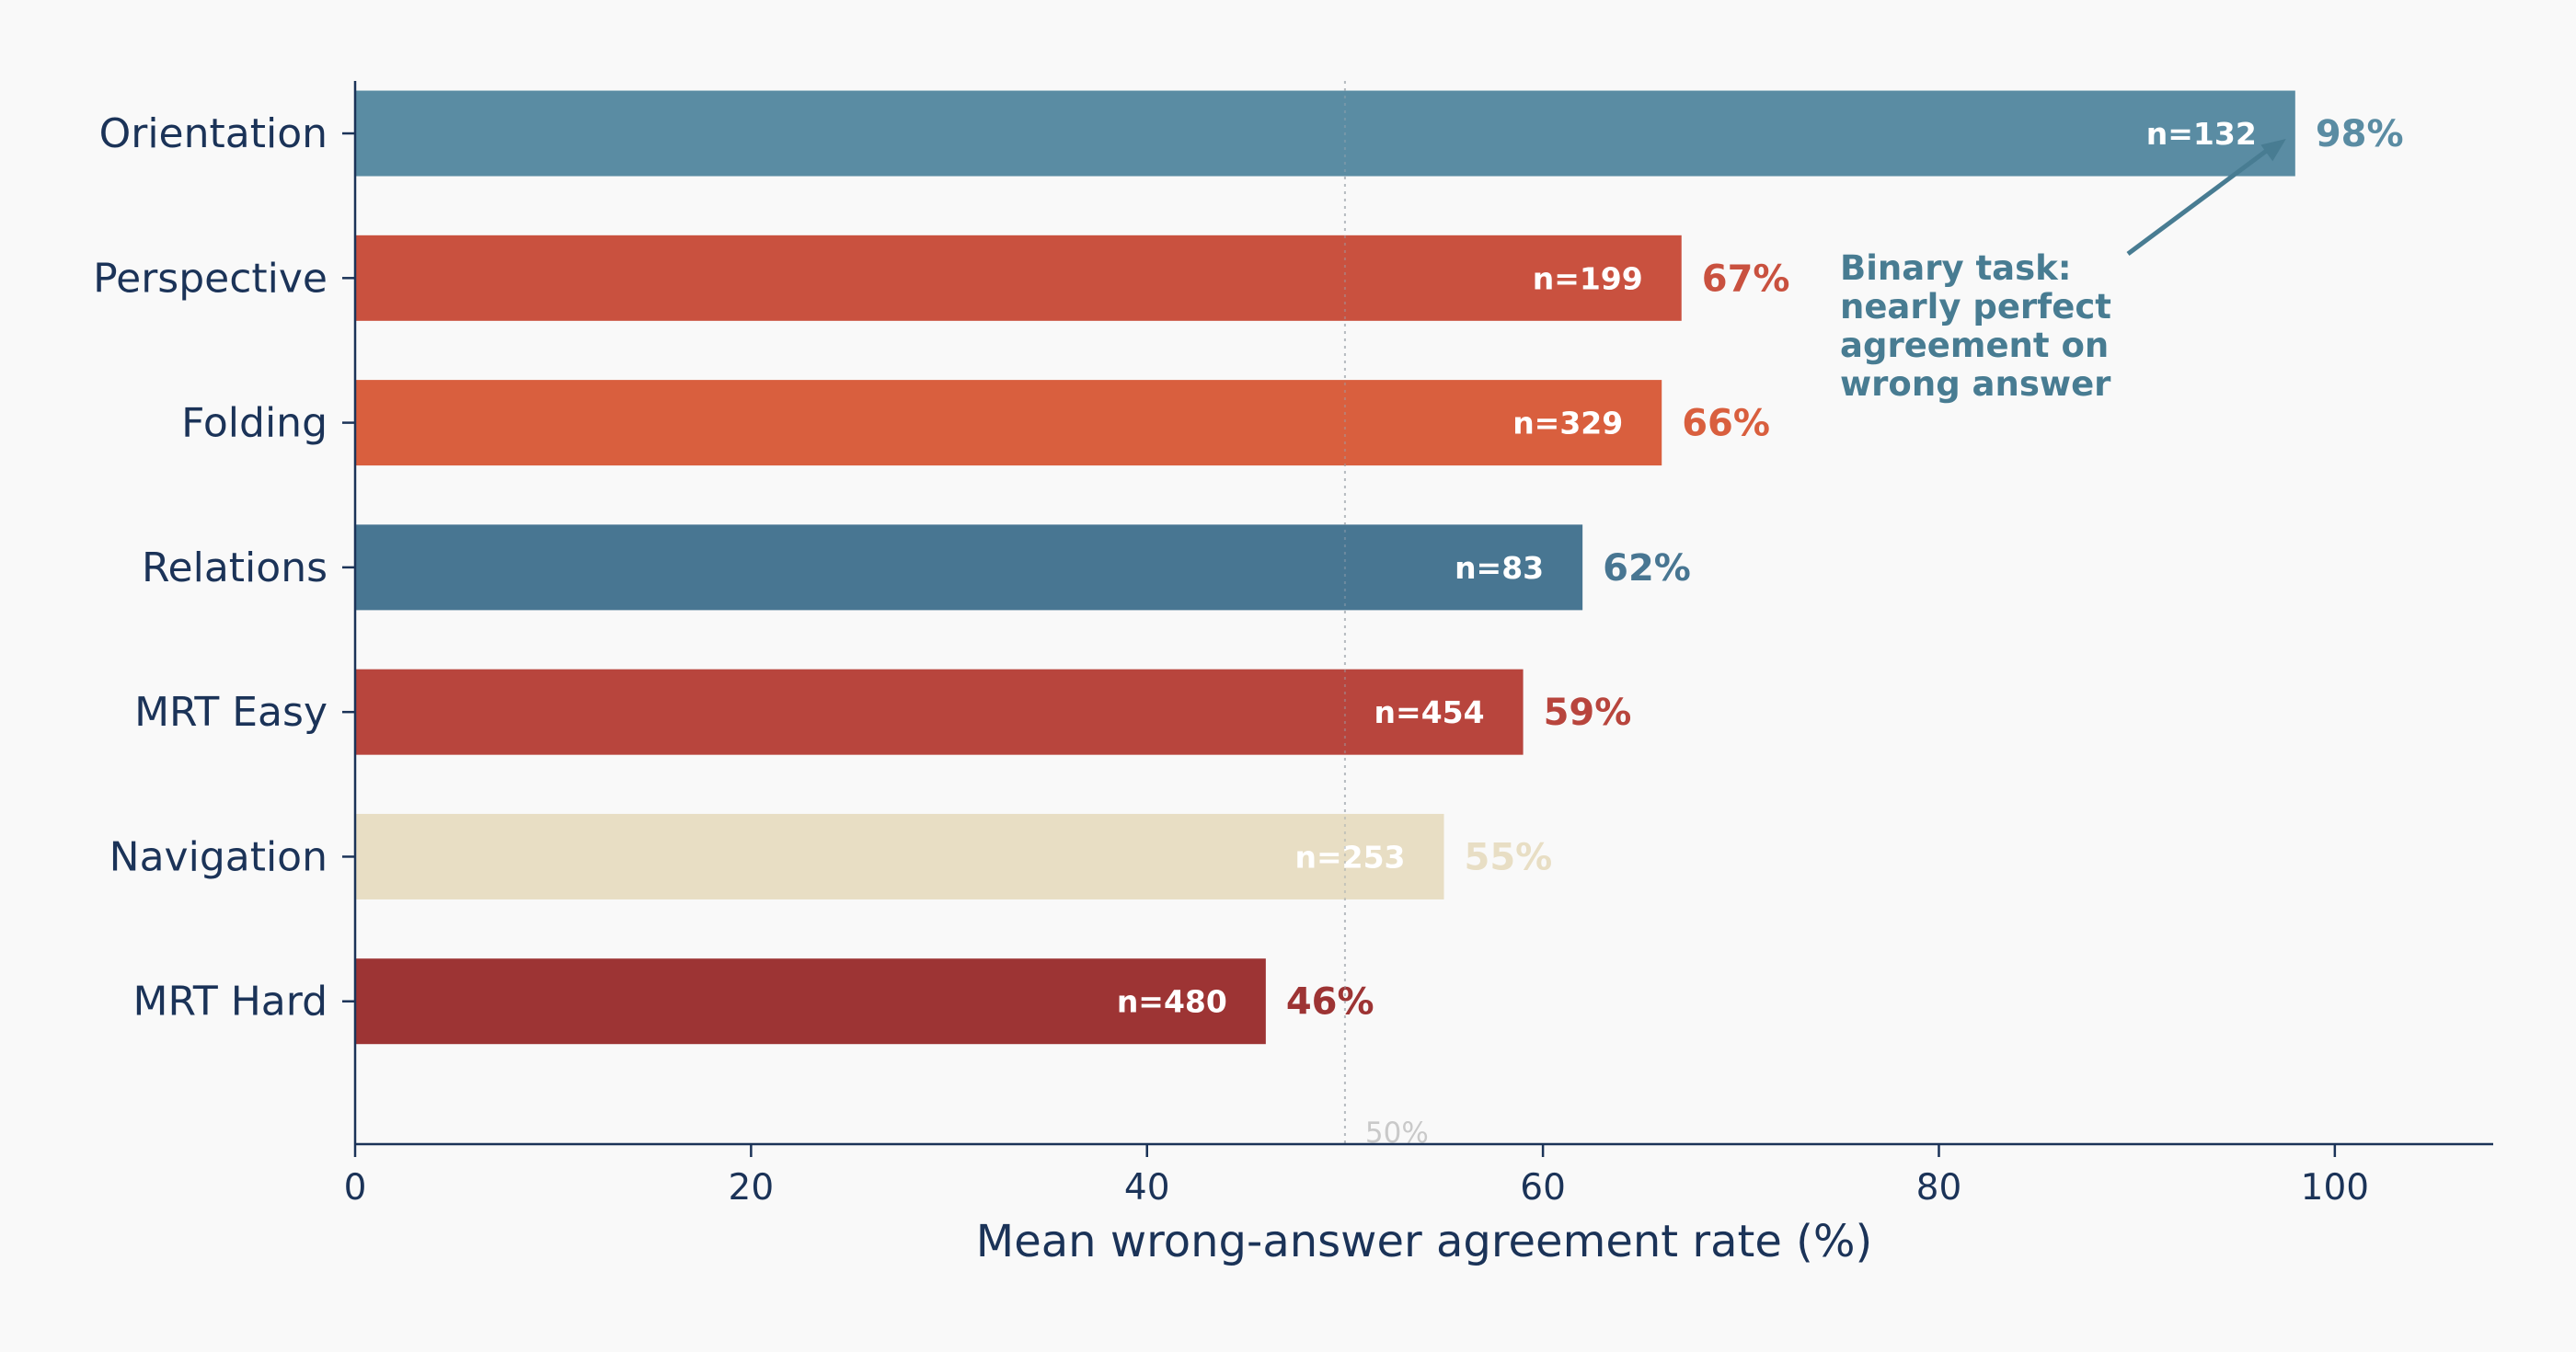  I want to click on n-label: n=454, so click(1429, 712).